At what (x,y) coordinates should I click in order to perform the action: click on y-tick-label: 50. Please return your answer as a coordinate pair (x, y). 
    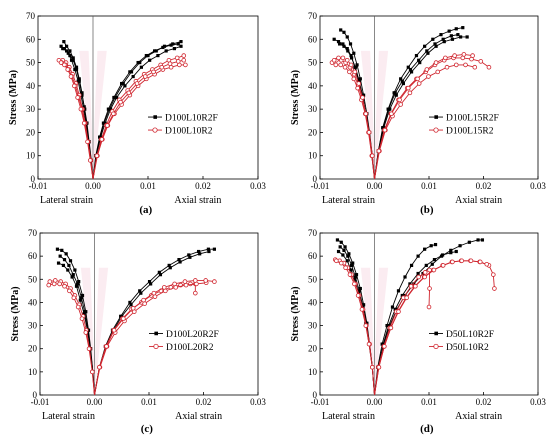
    Looking at the image, I should click on (313, 63).